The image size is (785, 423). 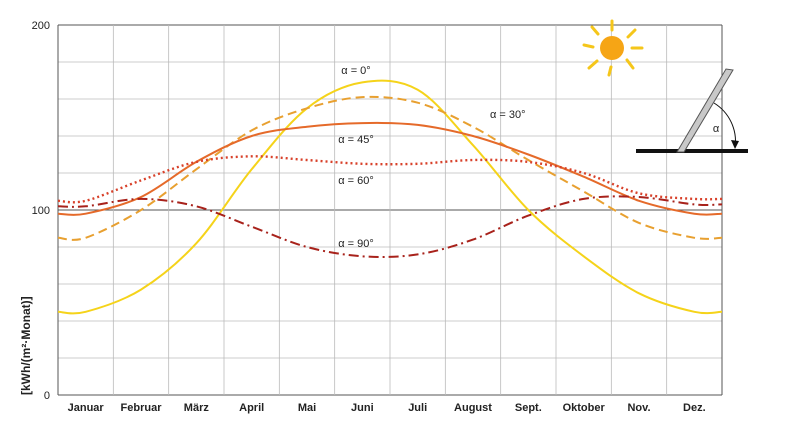 I want to click on x-tick-label: Nov., so click(x=638, y=408).